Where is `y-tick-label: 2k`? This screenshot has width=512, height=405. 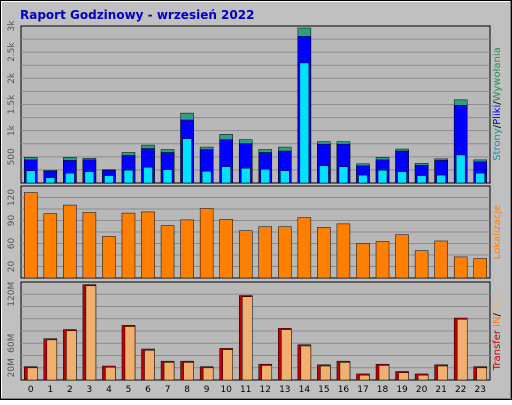
y-tick-label: 2k is located at coordinates (12, 78).